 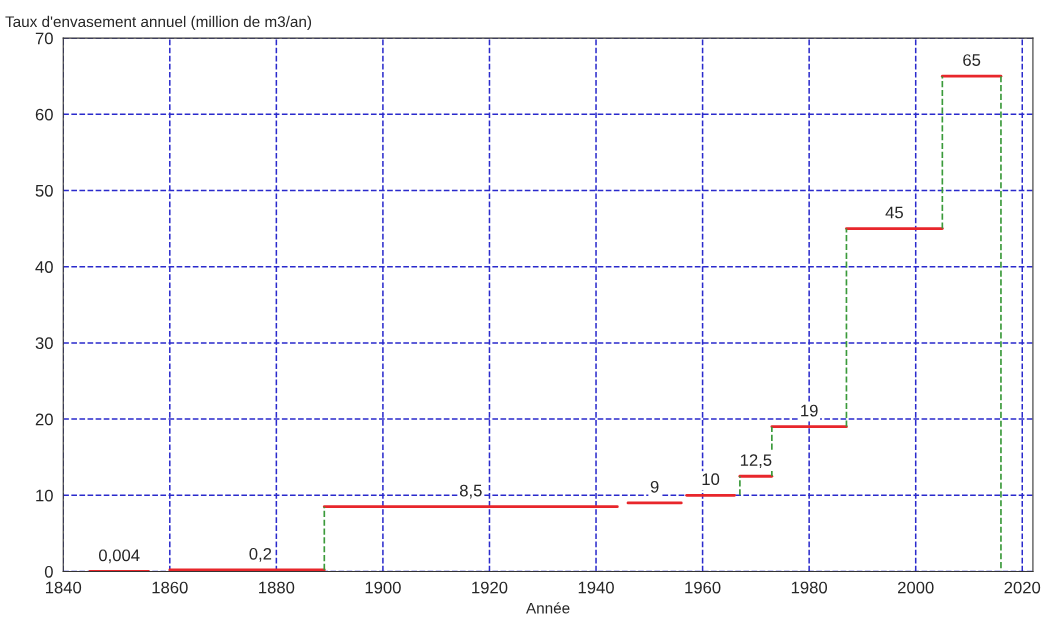 I want to click on x-tick-label: 1920, so click(x=490, y=587).